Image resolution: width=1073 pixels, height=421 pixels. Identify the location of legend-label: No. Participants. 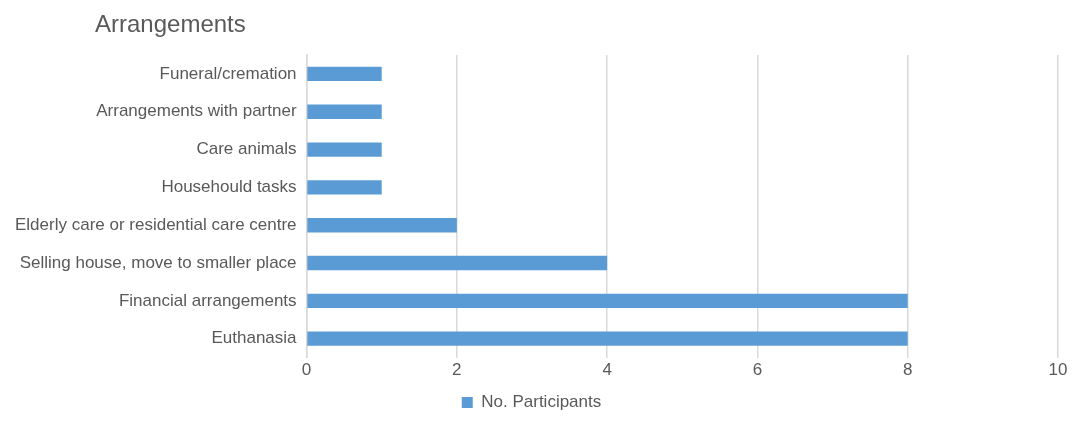
(541, 402).